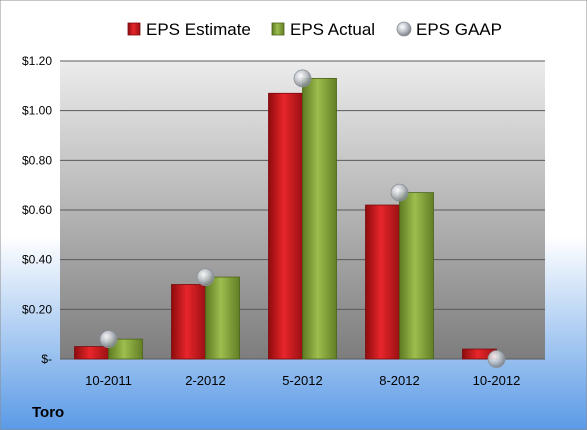 Image resolution: width=587 pixels, height=430 pixels. What do you see at coordinates (46, 359) in the screenshot?
I see `y-tick-label: $-` at bounding box center [46, 359].